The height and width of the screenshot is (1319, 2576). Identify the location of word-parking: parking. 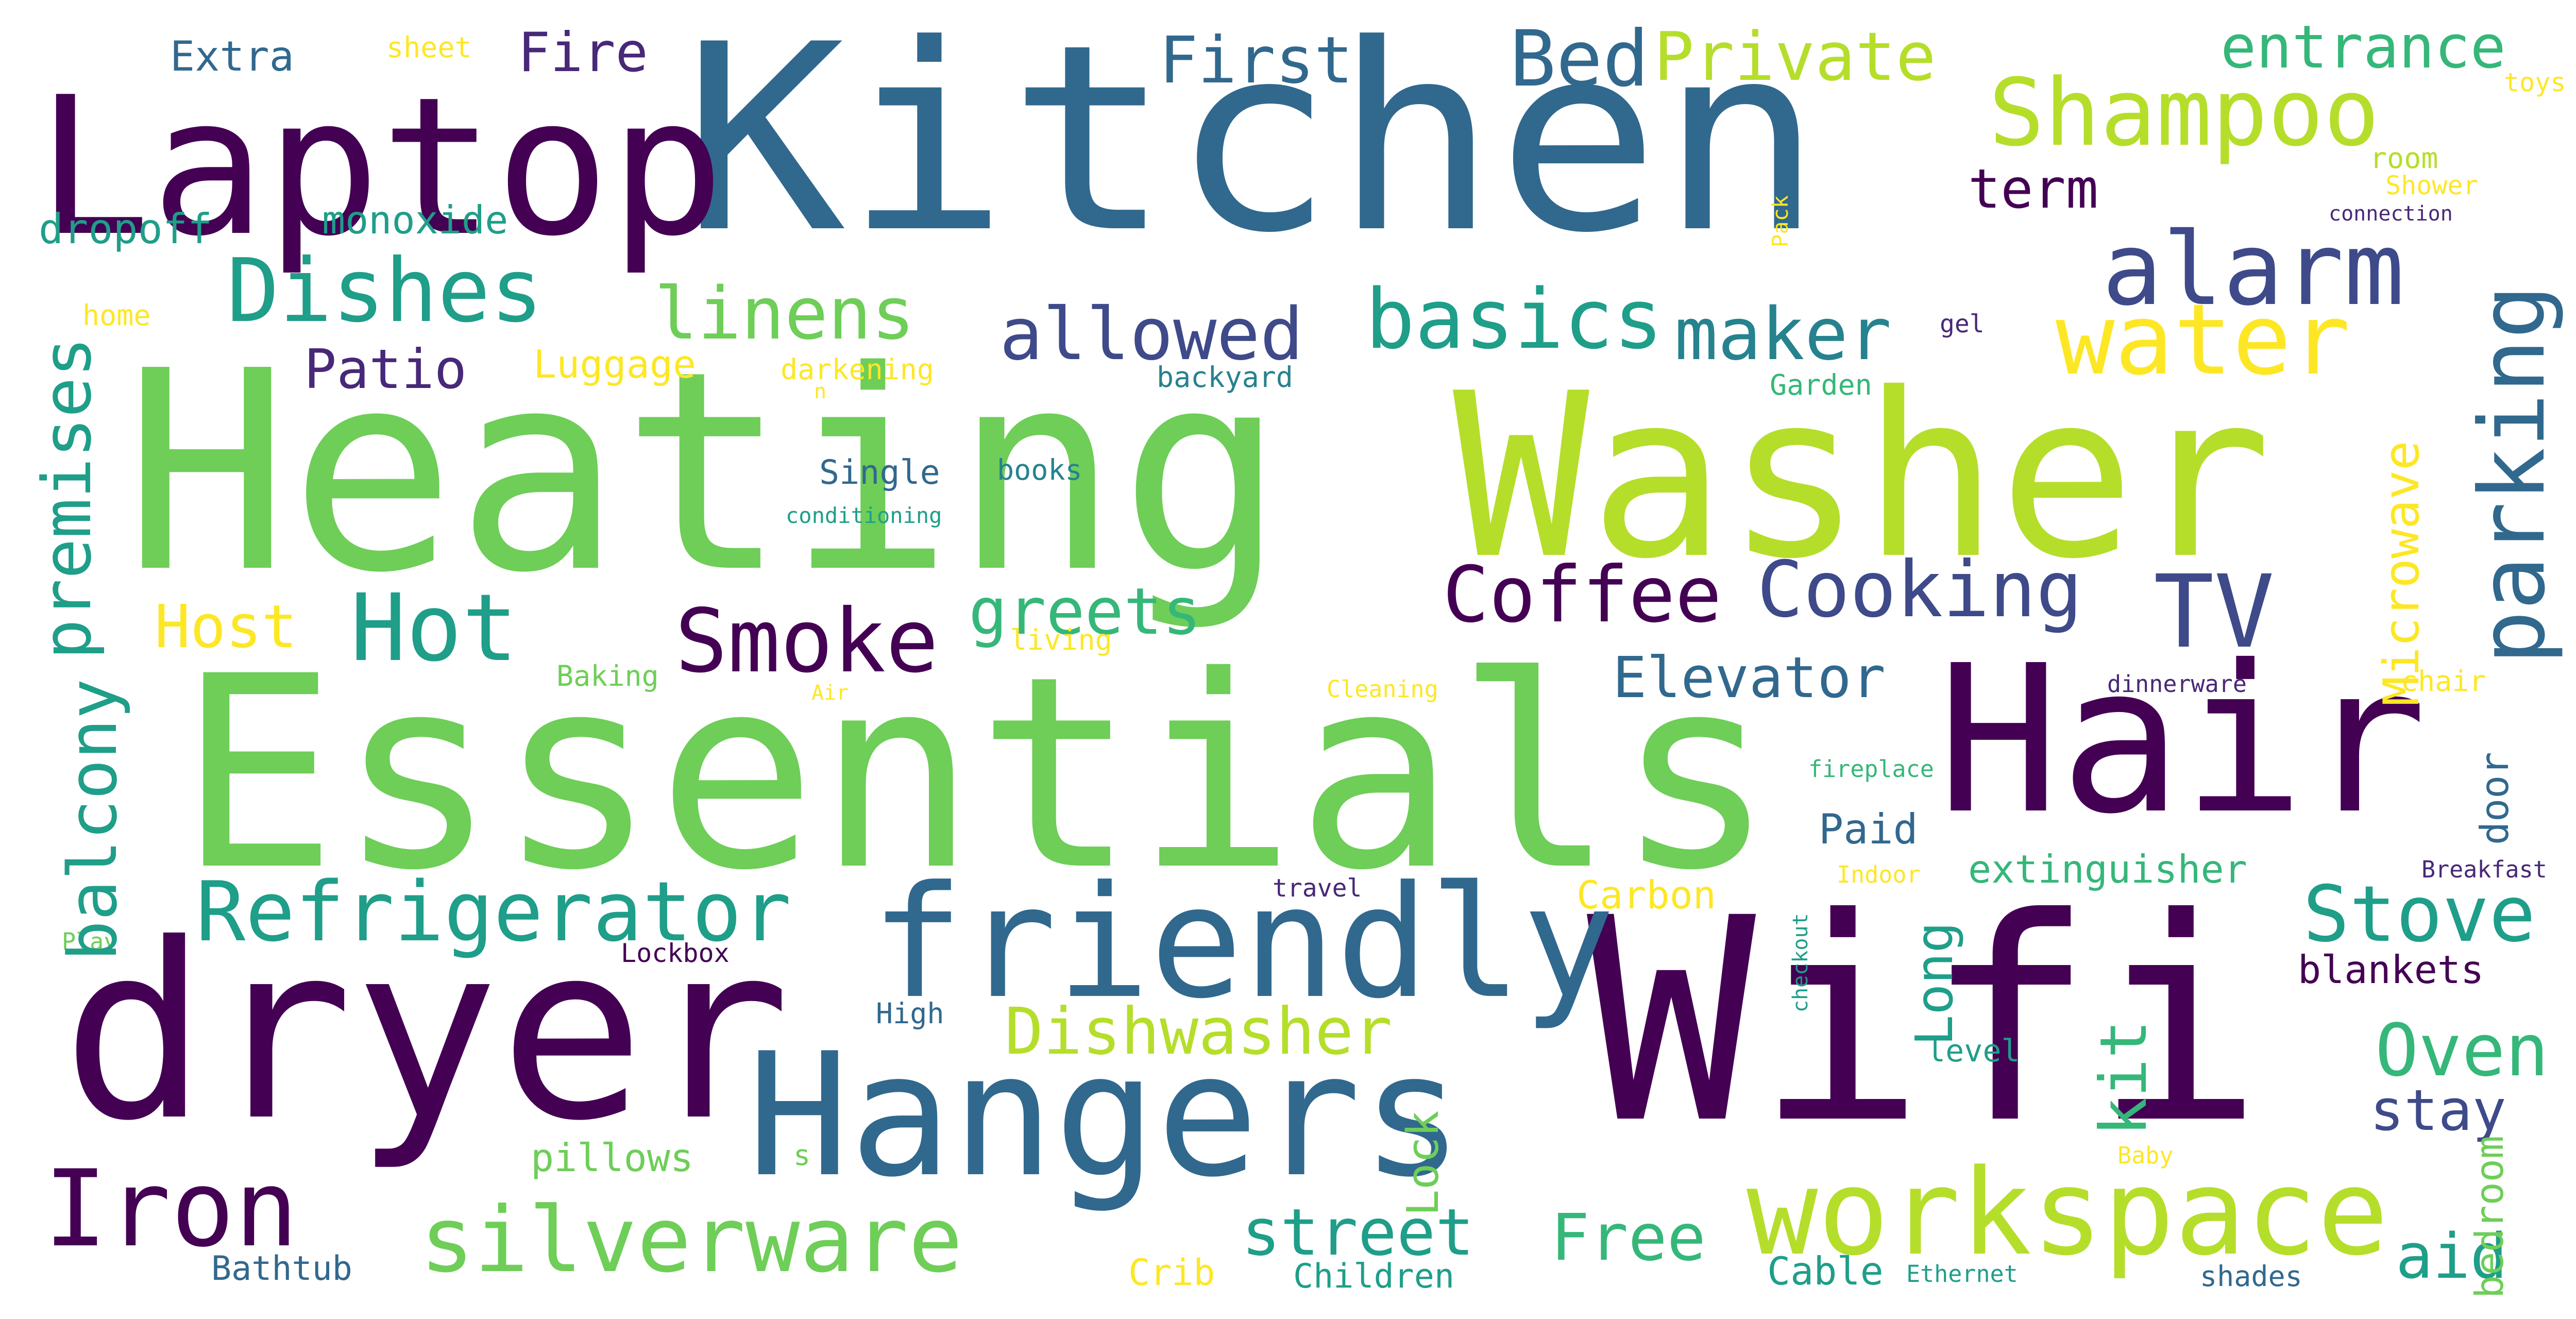
(2513, 474).